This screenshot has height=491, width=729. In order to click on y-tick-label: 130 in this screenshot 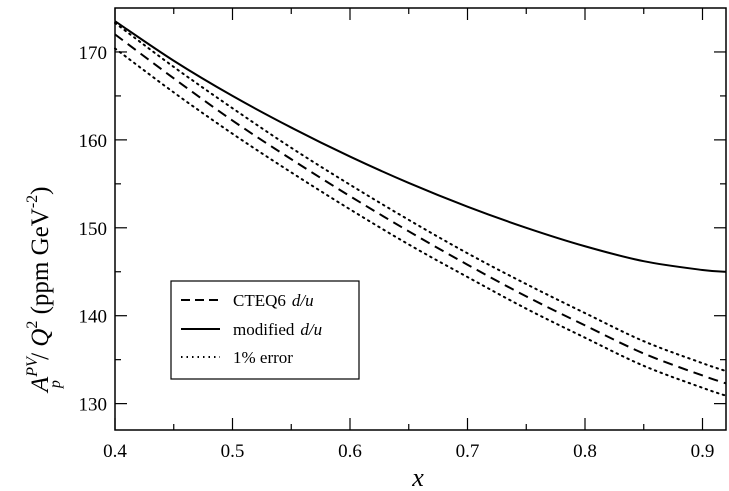, I will do `click(93, 405)`.